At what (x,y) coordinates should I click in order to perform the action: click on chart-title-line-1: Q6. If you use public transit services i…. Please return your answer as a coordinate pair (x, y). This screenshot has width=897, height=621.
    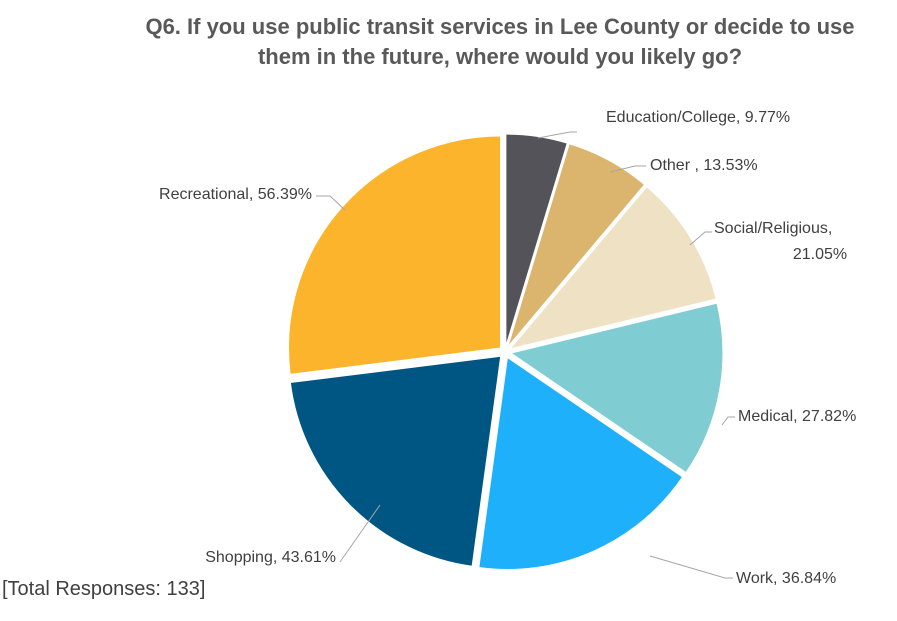
    Looking at the image, I should click on (500, 26).